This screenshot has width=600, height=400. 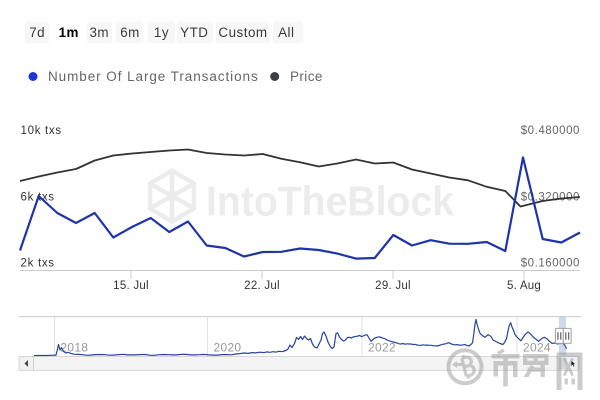 What do you see at coordinates (550, 264) in the screenshot?
I see `svg-text: $0.160000` at bounding box center [550, 264].